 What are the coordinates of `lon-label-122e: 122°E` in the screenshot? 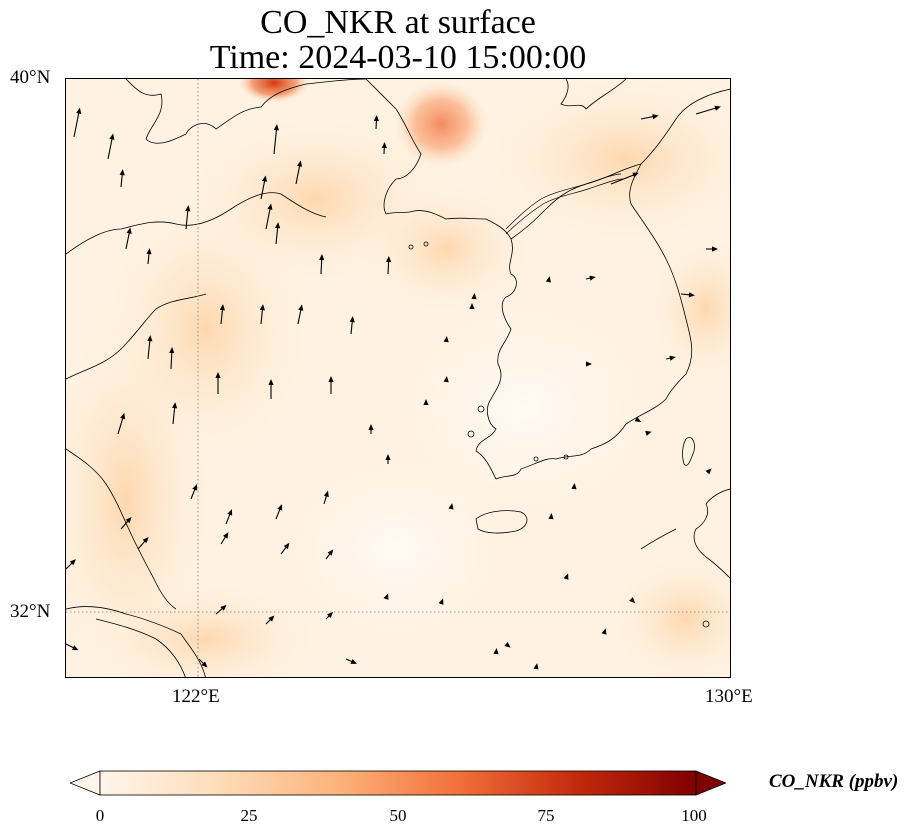 It's located at (196, 696).